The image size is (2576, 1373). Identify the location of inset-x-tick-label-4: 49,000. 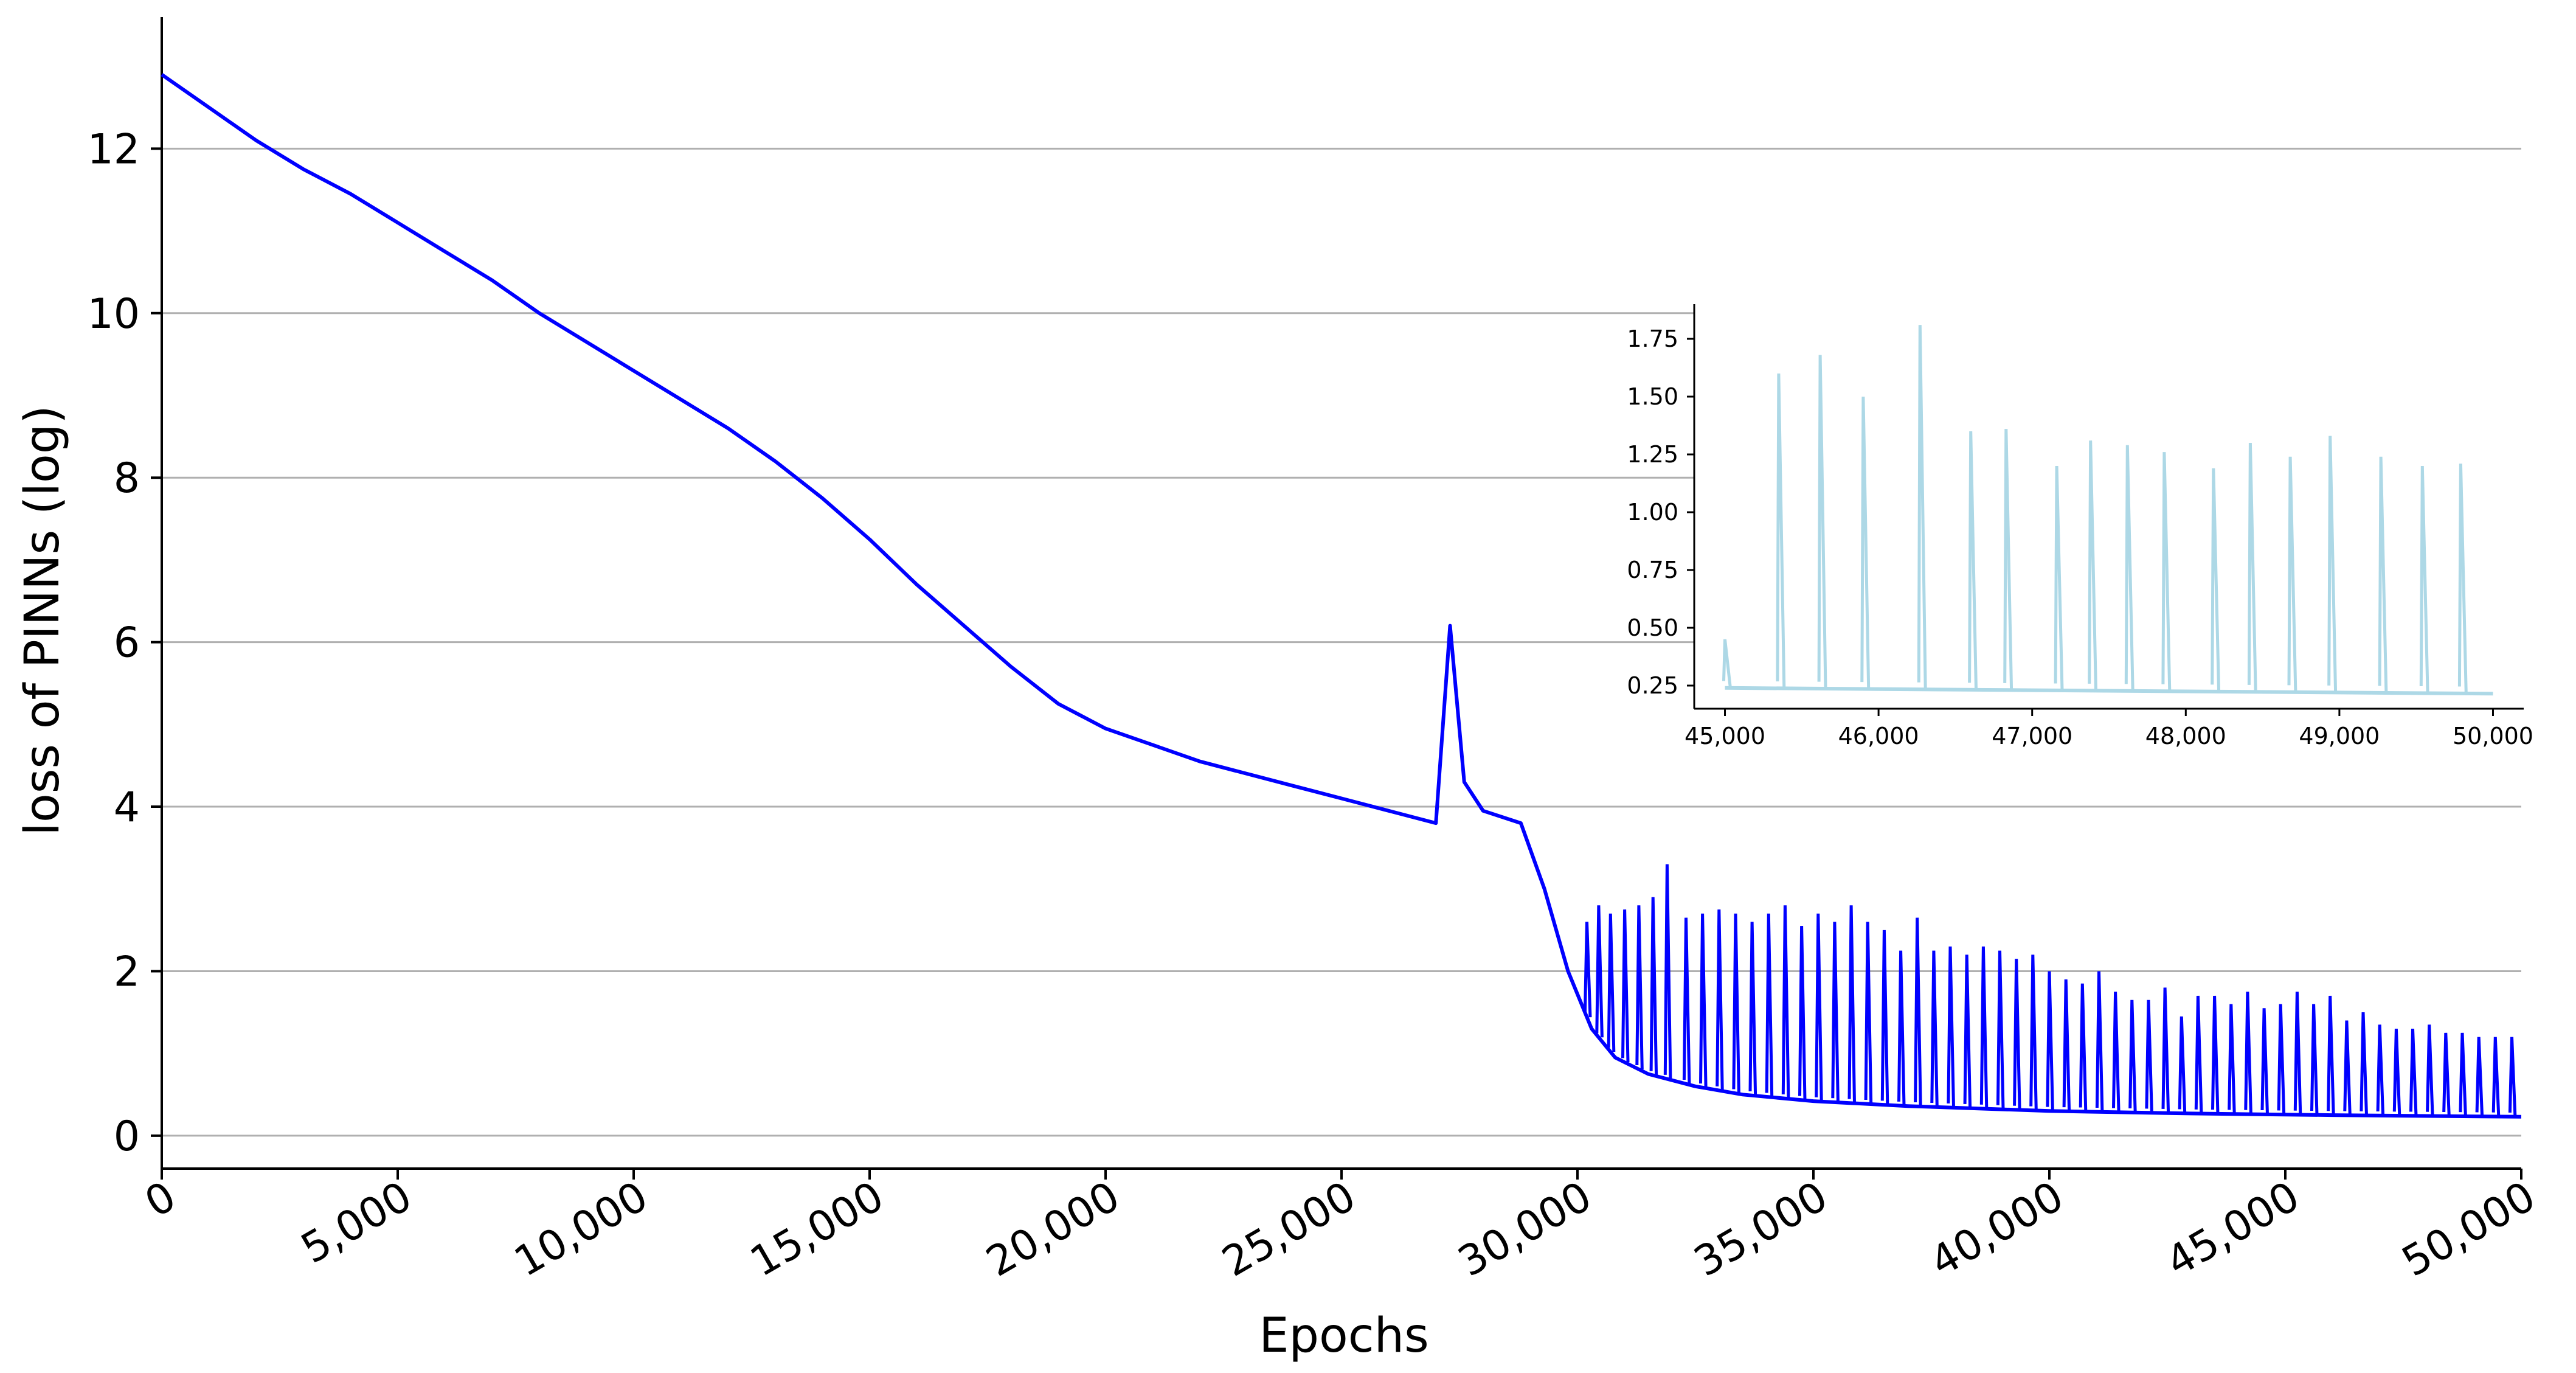
(2339, 736).